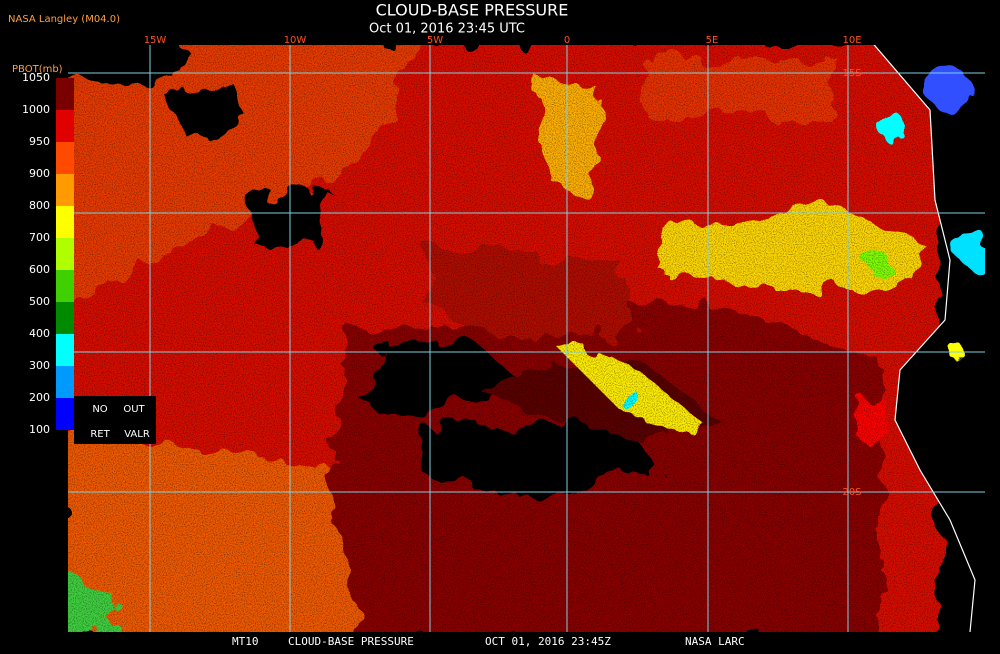 The height and width of the screenshot is (654, 1000). What do you see at coordinates (36, 77) in the screenshot?
I see `legend-level: 1050` at bounding box center [36, 77].